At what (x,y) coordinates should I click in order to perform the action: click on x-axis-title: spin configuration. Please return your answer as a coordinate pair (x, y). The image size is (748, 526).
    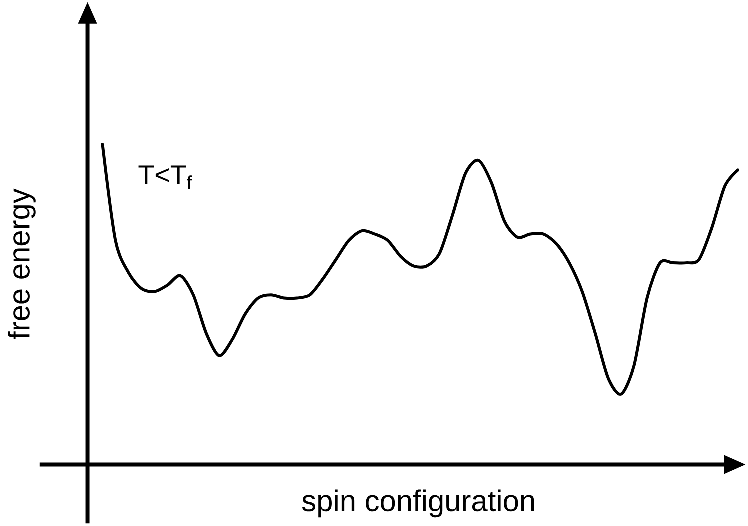
    Looking at the image, I should click on (418, 504).